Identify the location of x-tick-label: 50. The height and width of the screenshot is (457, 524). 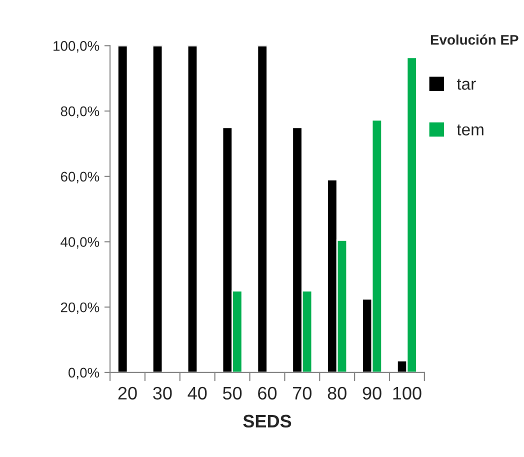
(232, 393).